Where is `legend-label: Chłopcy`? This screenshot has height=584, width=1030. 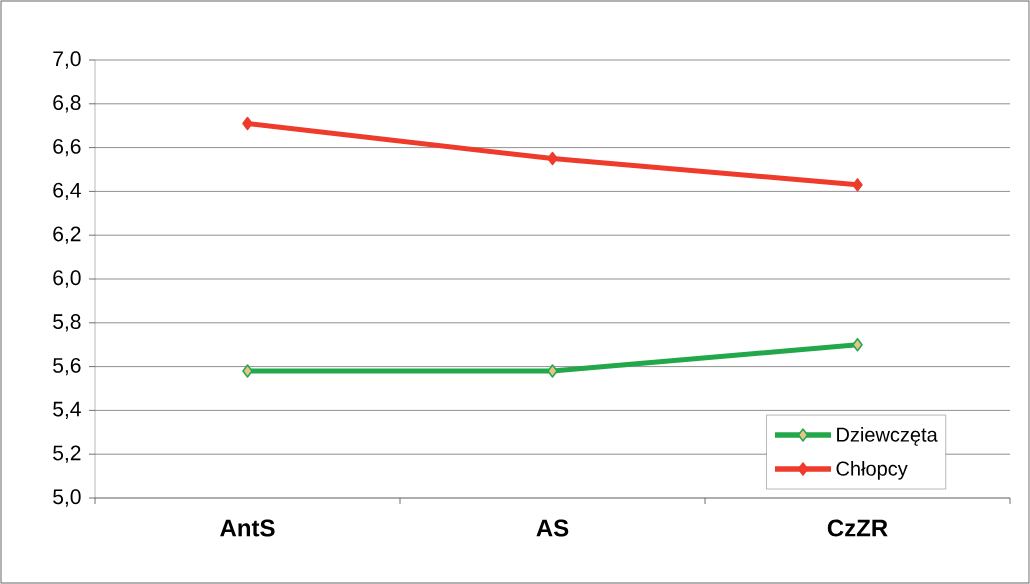
legend-label: Chłopcy is located at coordinates (872, 470).